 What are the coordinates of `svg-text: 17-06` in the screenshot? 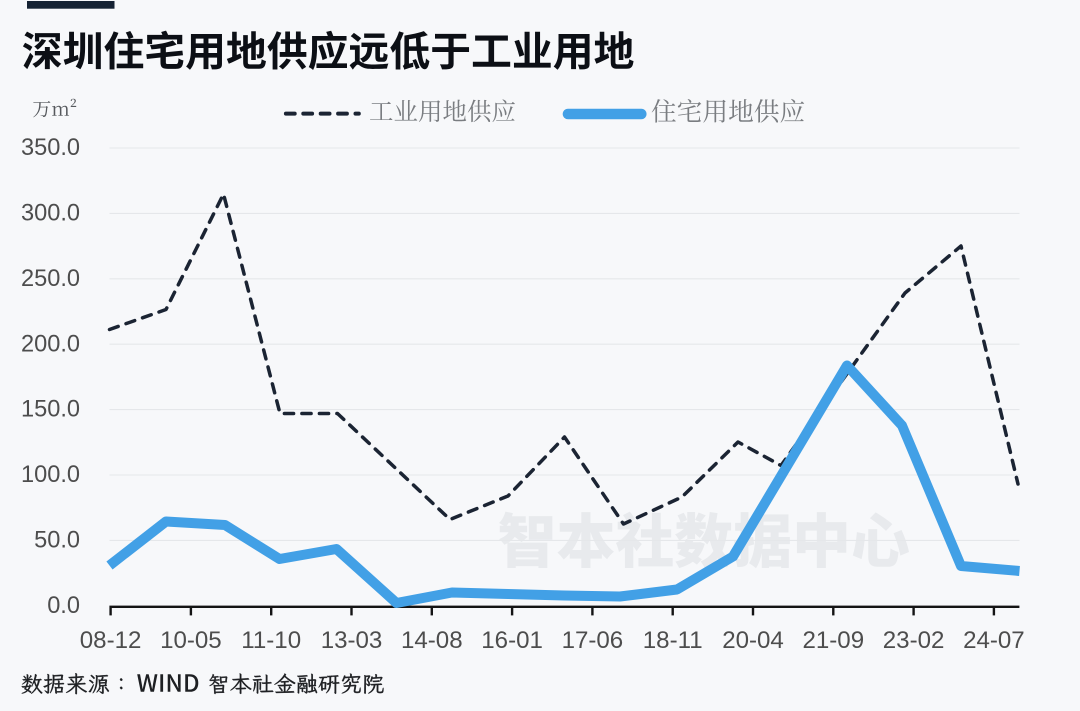 It's located at (593, 640).